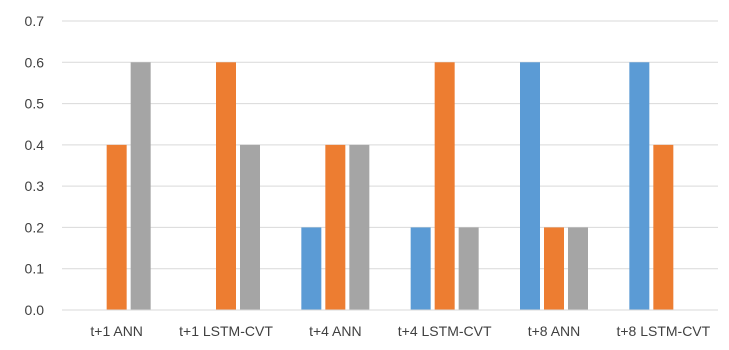 The height and width of the screenshot is (350, 729). What do you see at coordinates (116, 331) in the screenshot?
I see `x-tick-label: t+1 ANN` at bounding box center [116, 331].